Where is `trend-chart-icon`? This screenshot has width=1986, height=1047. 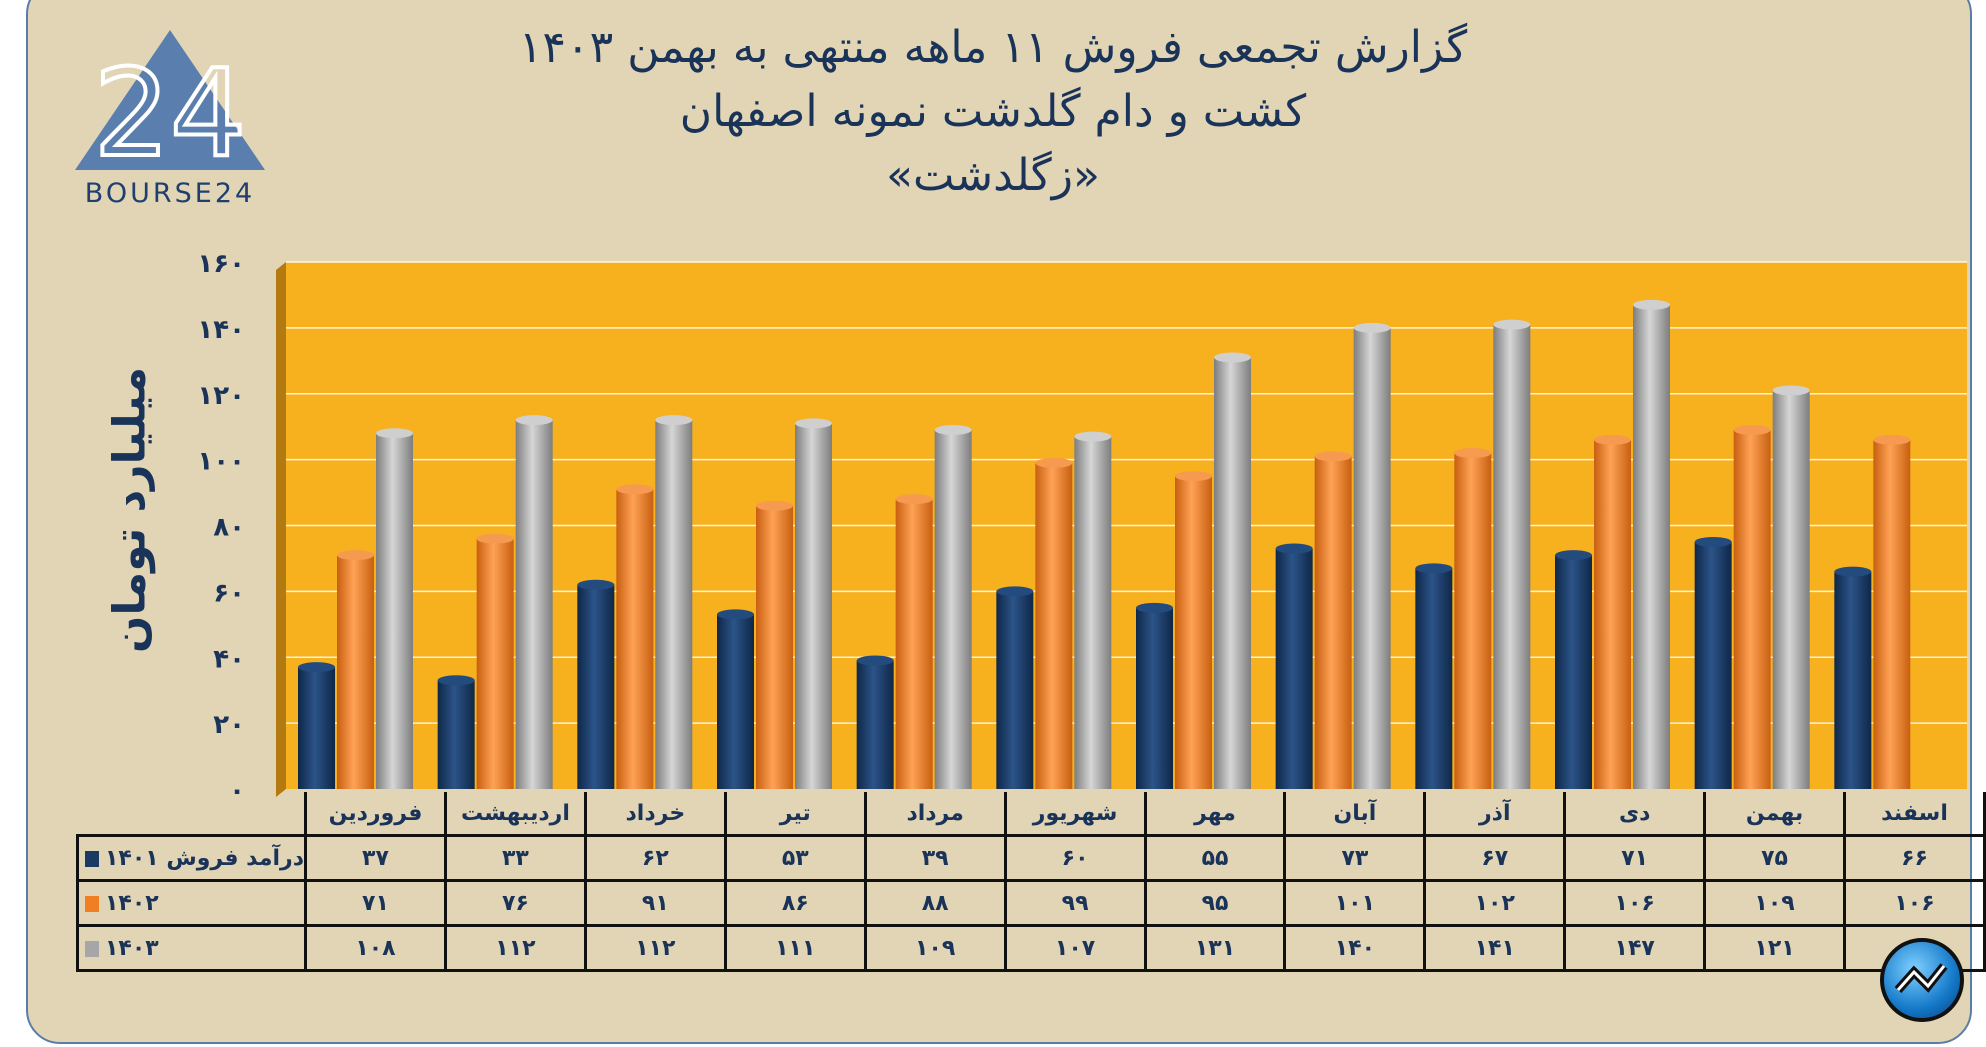 trend-chart-icon is located at coordinates (1922, 980).